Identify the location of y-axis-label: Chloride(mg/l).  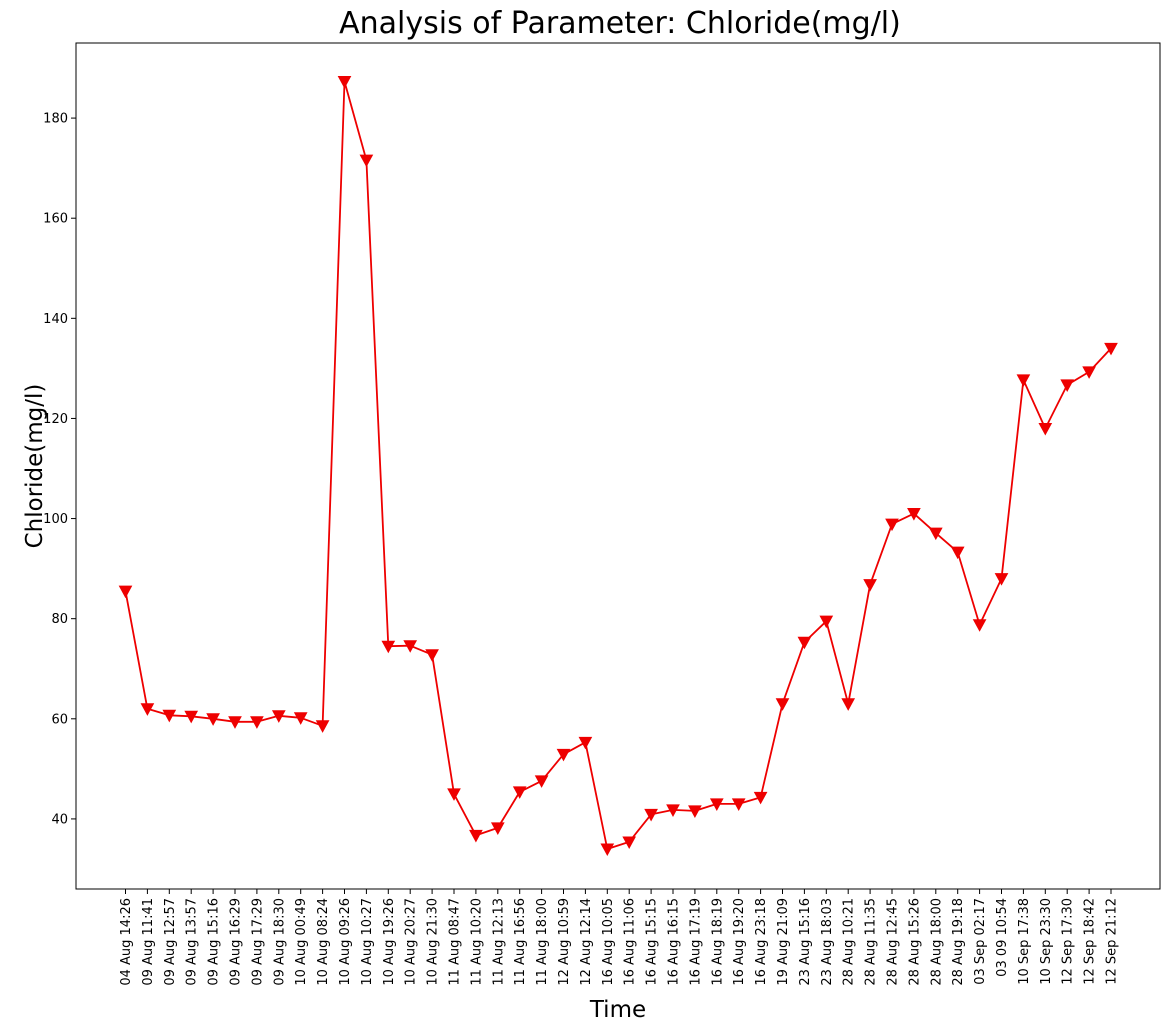
(35, 466).